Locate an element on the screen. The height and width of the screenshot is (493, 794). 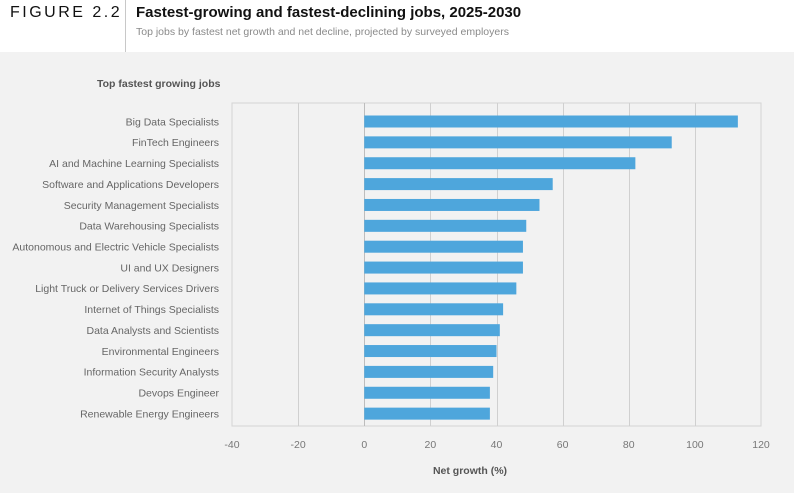
x-tick-label: 60 is located at coordinates (563, 445).